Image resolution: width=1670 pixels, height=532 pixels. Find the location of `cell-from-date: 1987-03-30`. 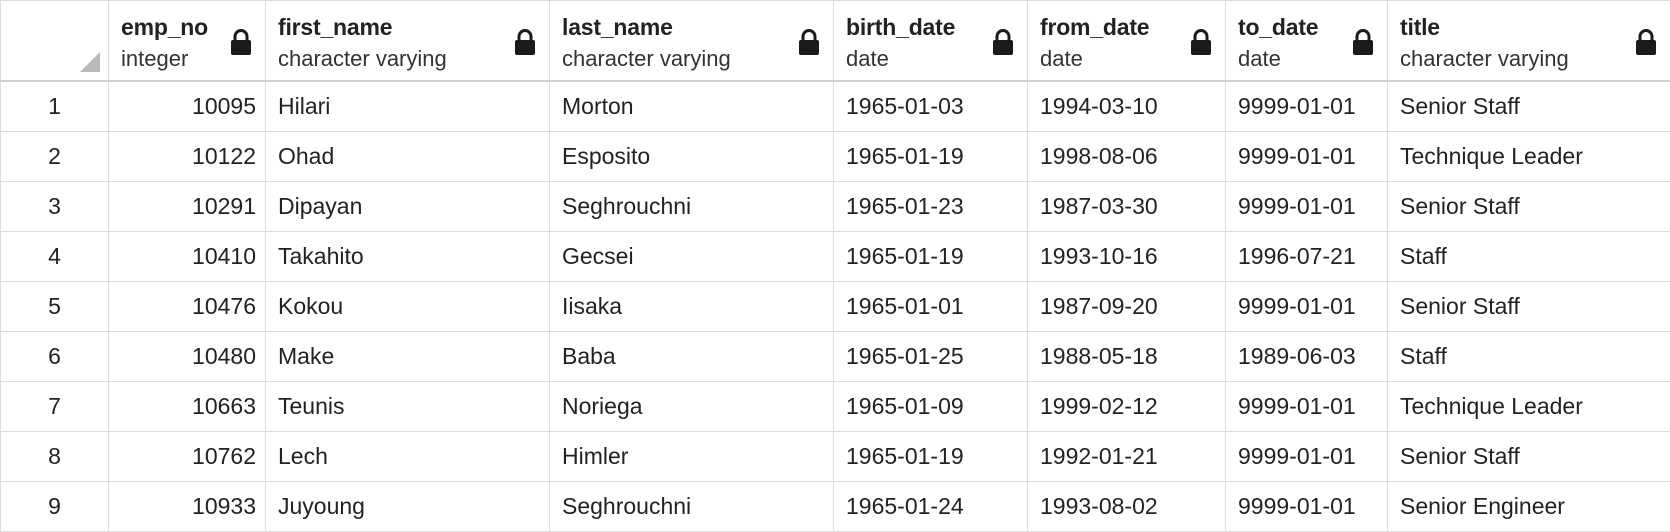

cell-from-date: 1987-03-30 is located at coordinates (1126, 206).